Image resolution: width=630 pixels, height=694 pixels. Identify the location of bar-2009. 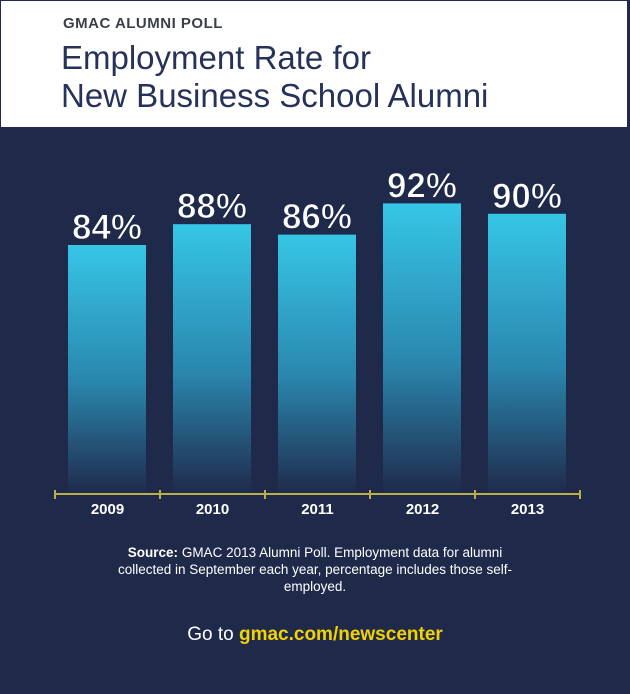
(107, 369).